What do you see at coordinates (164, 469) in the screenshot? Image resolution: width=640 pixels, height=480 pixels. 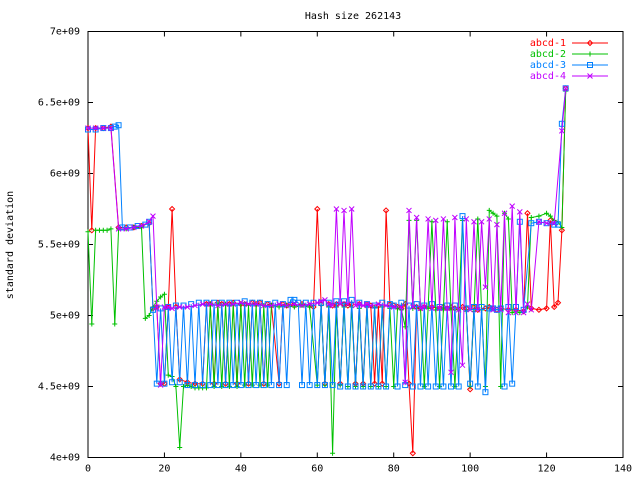 I see `x-tick-label: 20` at bounding box center [164, 469].